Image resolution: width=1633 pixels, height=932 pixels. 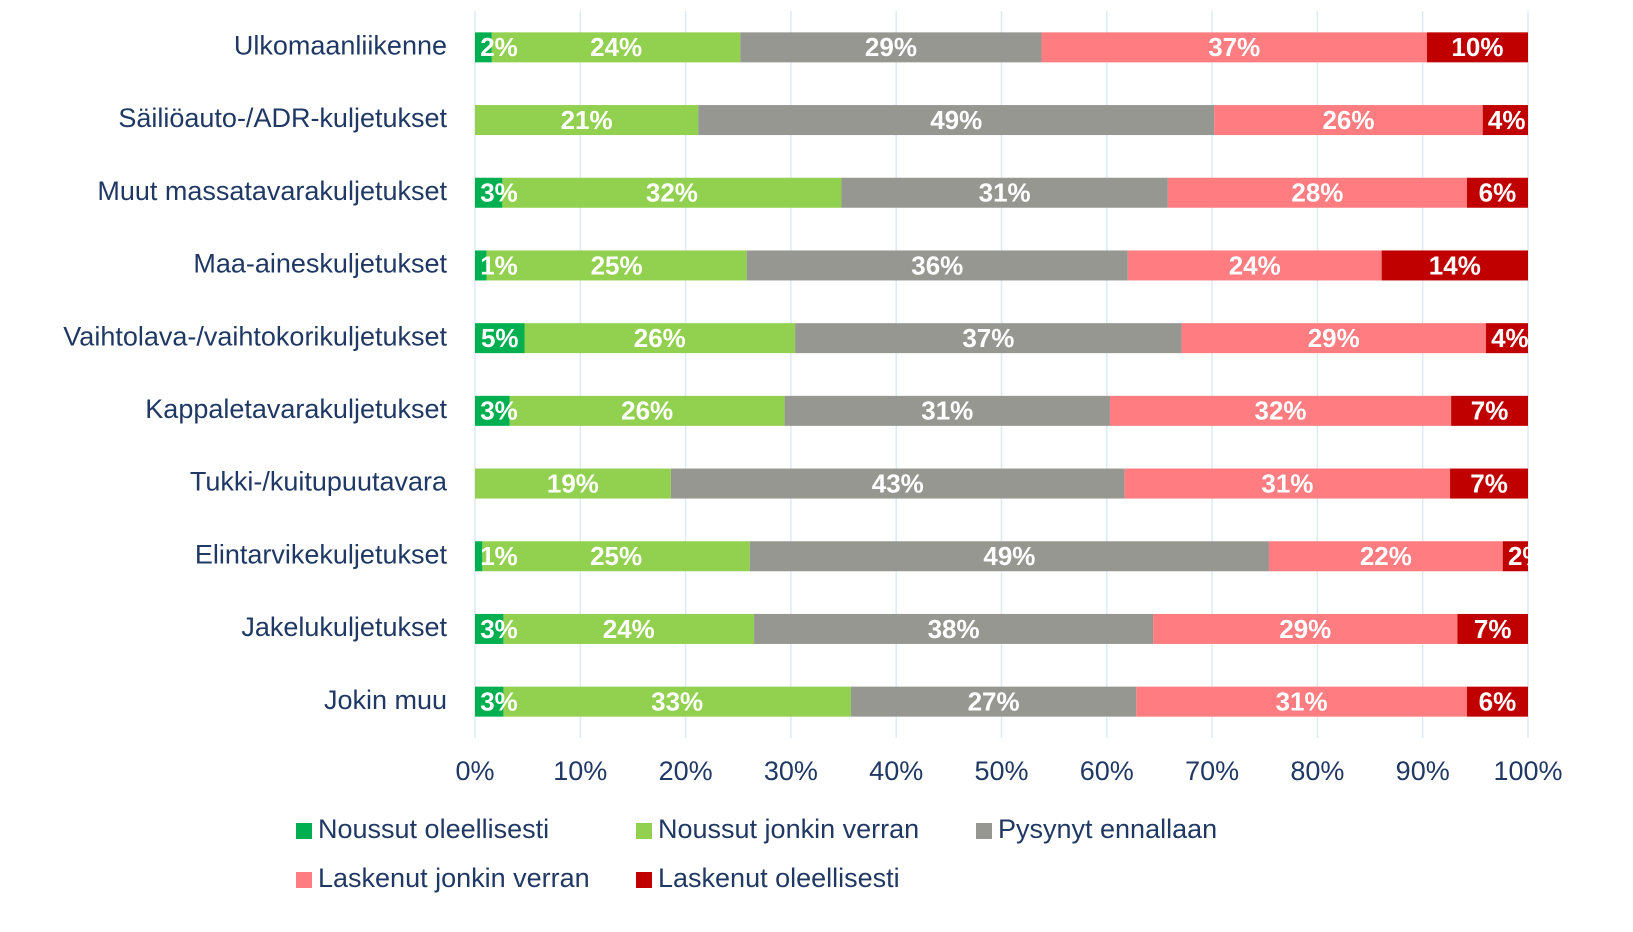 I want to click on legend-label: Laskenut jonkin verran, so click(x=454, y=878).